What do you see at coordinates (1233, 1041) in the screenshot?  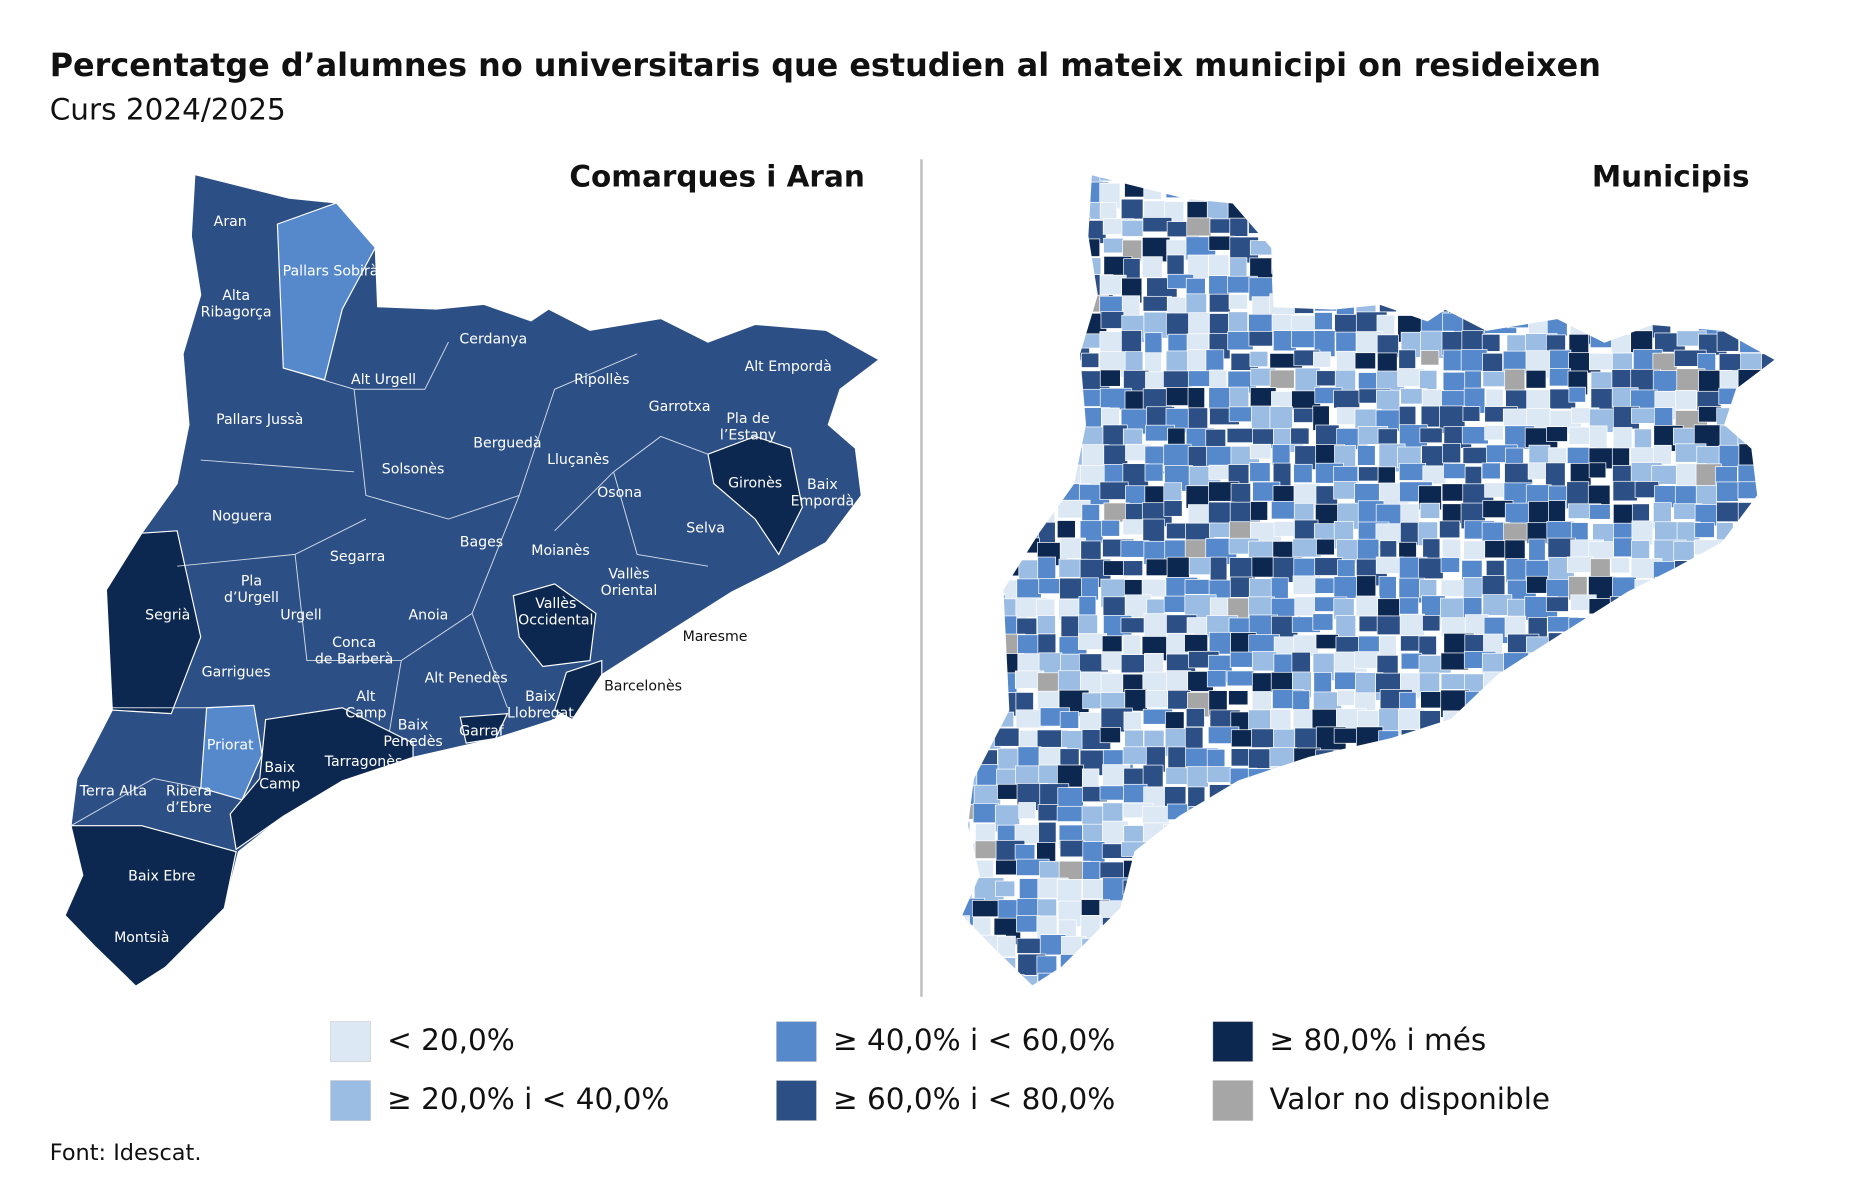 I see `legend-swatch` at bounding box center [1233, 1041].